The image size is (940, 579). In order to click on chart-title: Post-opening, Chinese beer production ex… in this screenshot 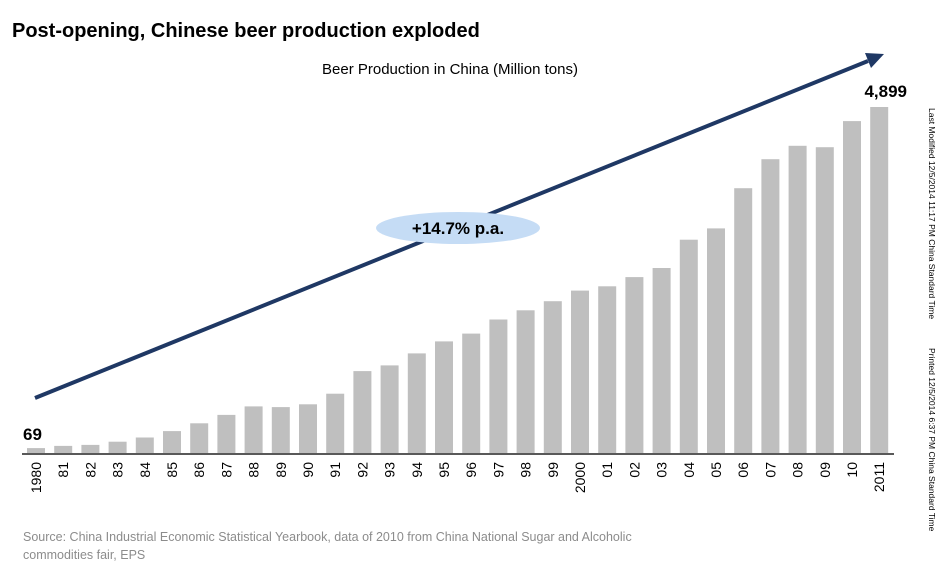, I will do `click(246, 31)`.